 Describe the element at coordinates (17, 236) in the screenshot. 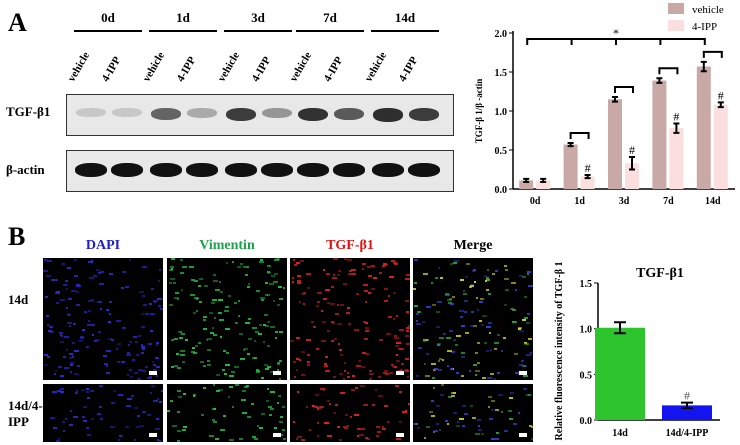

I see `panel-b-letter: B` at that location.